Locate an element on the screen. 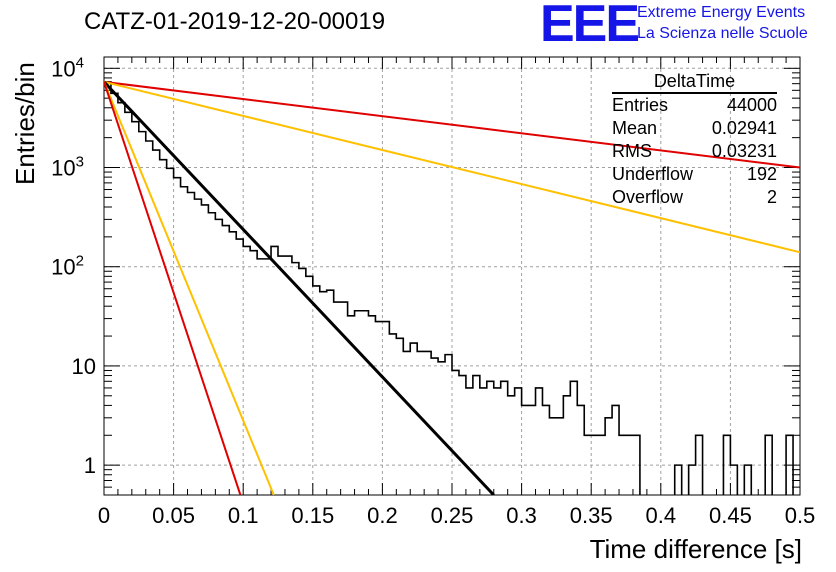  x-tick-label: 0.25 is located at coordinates (452, 515).